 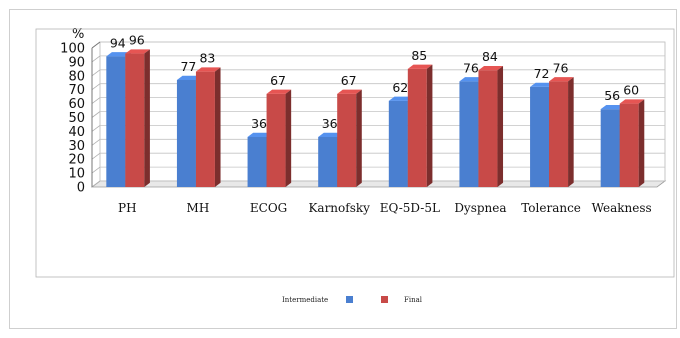 I want to click on data-label: 72, so click(x=542, y=73).